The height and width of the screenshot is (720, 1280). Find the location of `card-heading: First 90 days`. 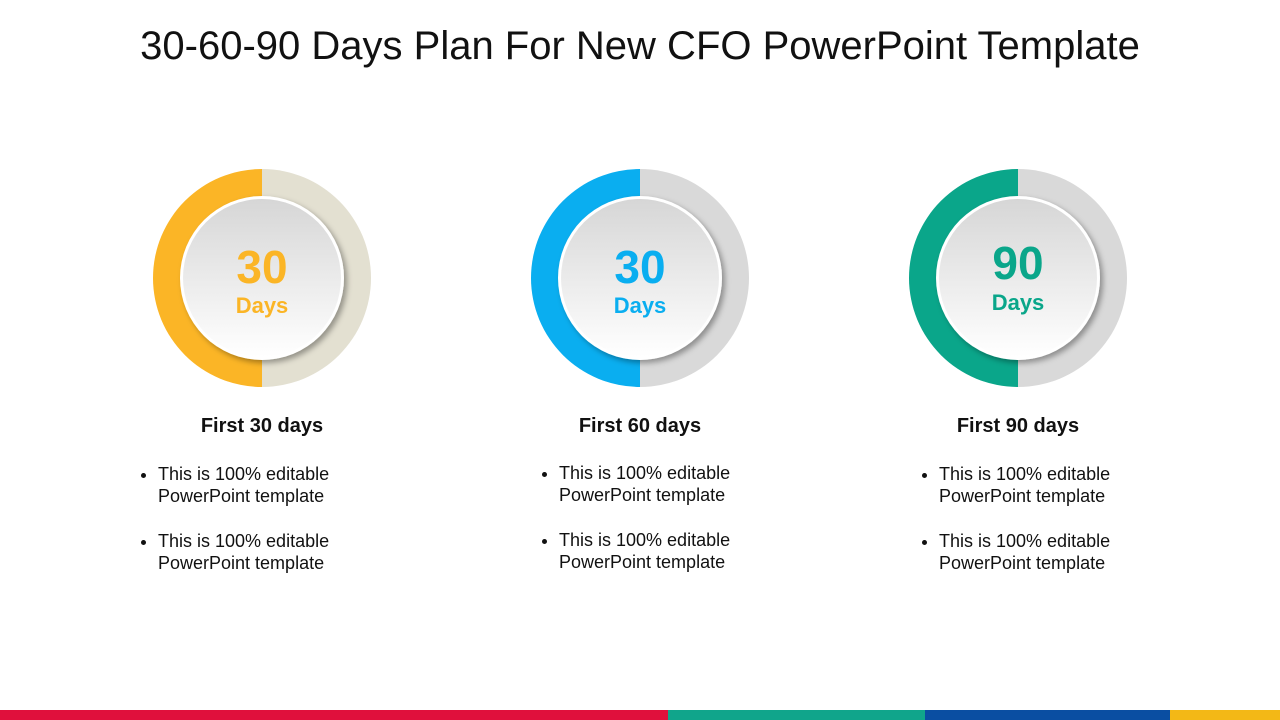

card-heading: First 90 days is located at coordinates (1018, 426).